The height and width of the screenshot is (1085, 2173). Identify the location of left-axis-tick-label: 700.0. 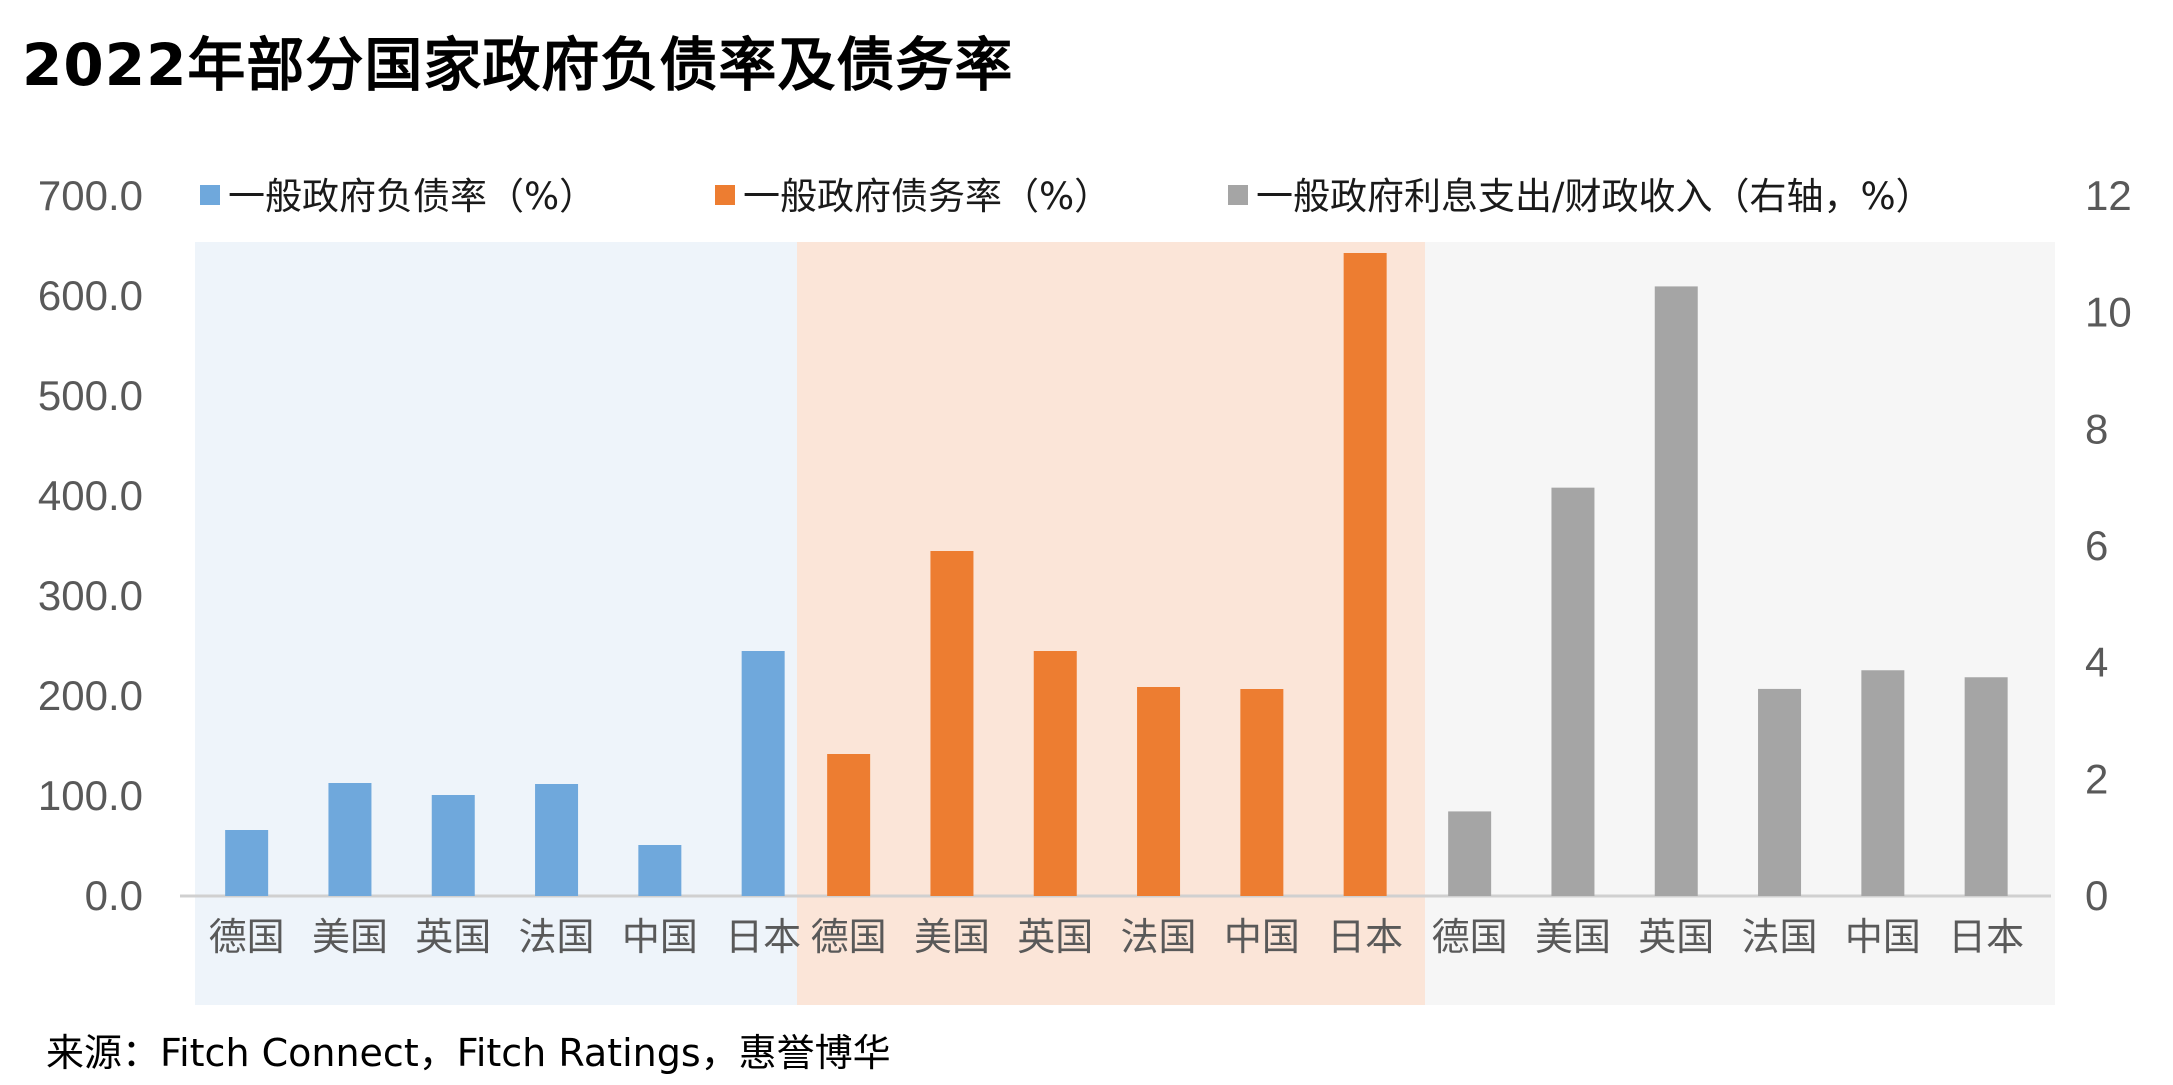
(90, 195).